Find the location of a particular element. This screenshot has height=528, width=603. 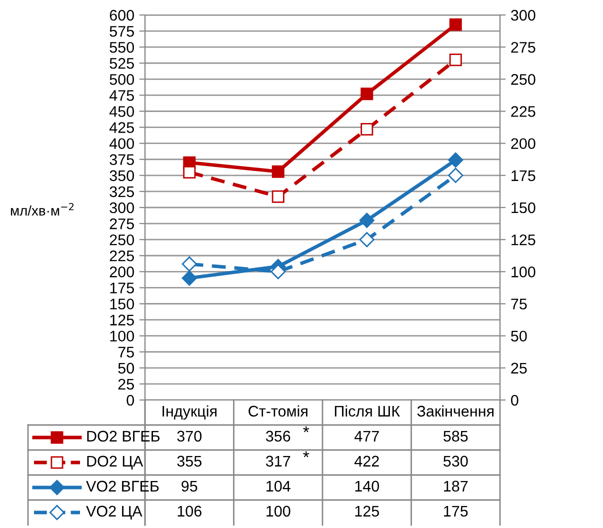

y-tick-label: 25 is located at coordinates (126, 384).